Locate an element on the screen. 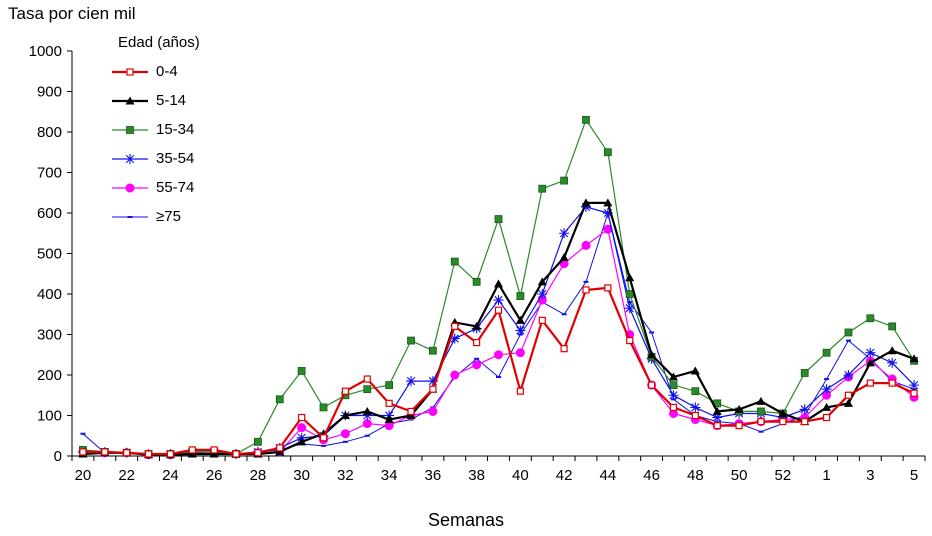 The width and height of the screenshot is (932, 536). y-axis-title: Tasa por cien mil is located at coordinates (72, 13).